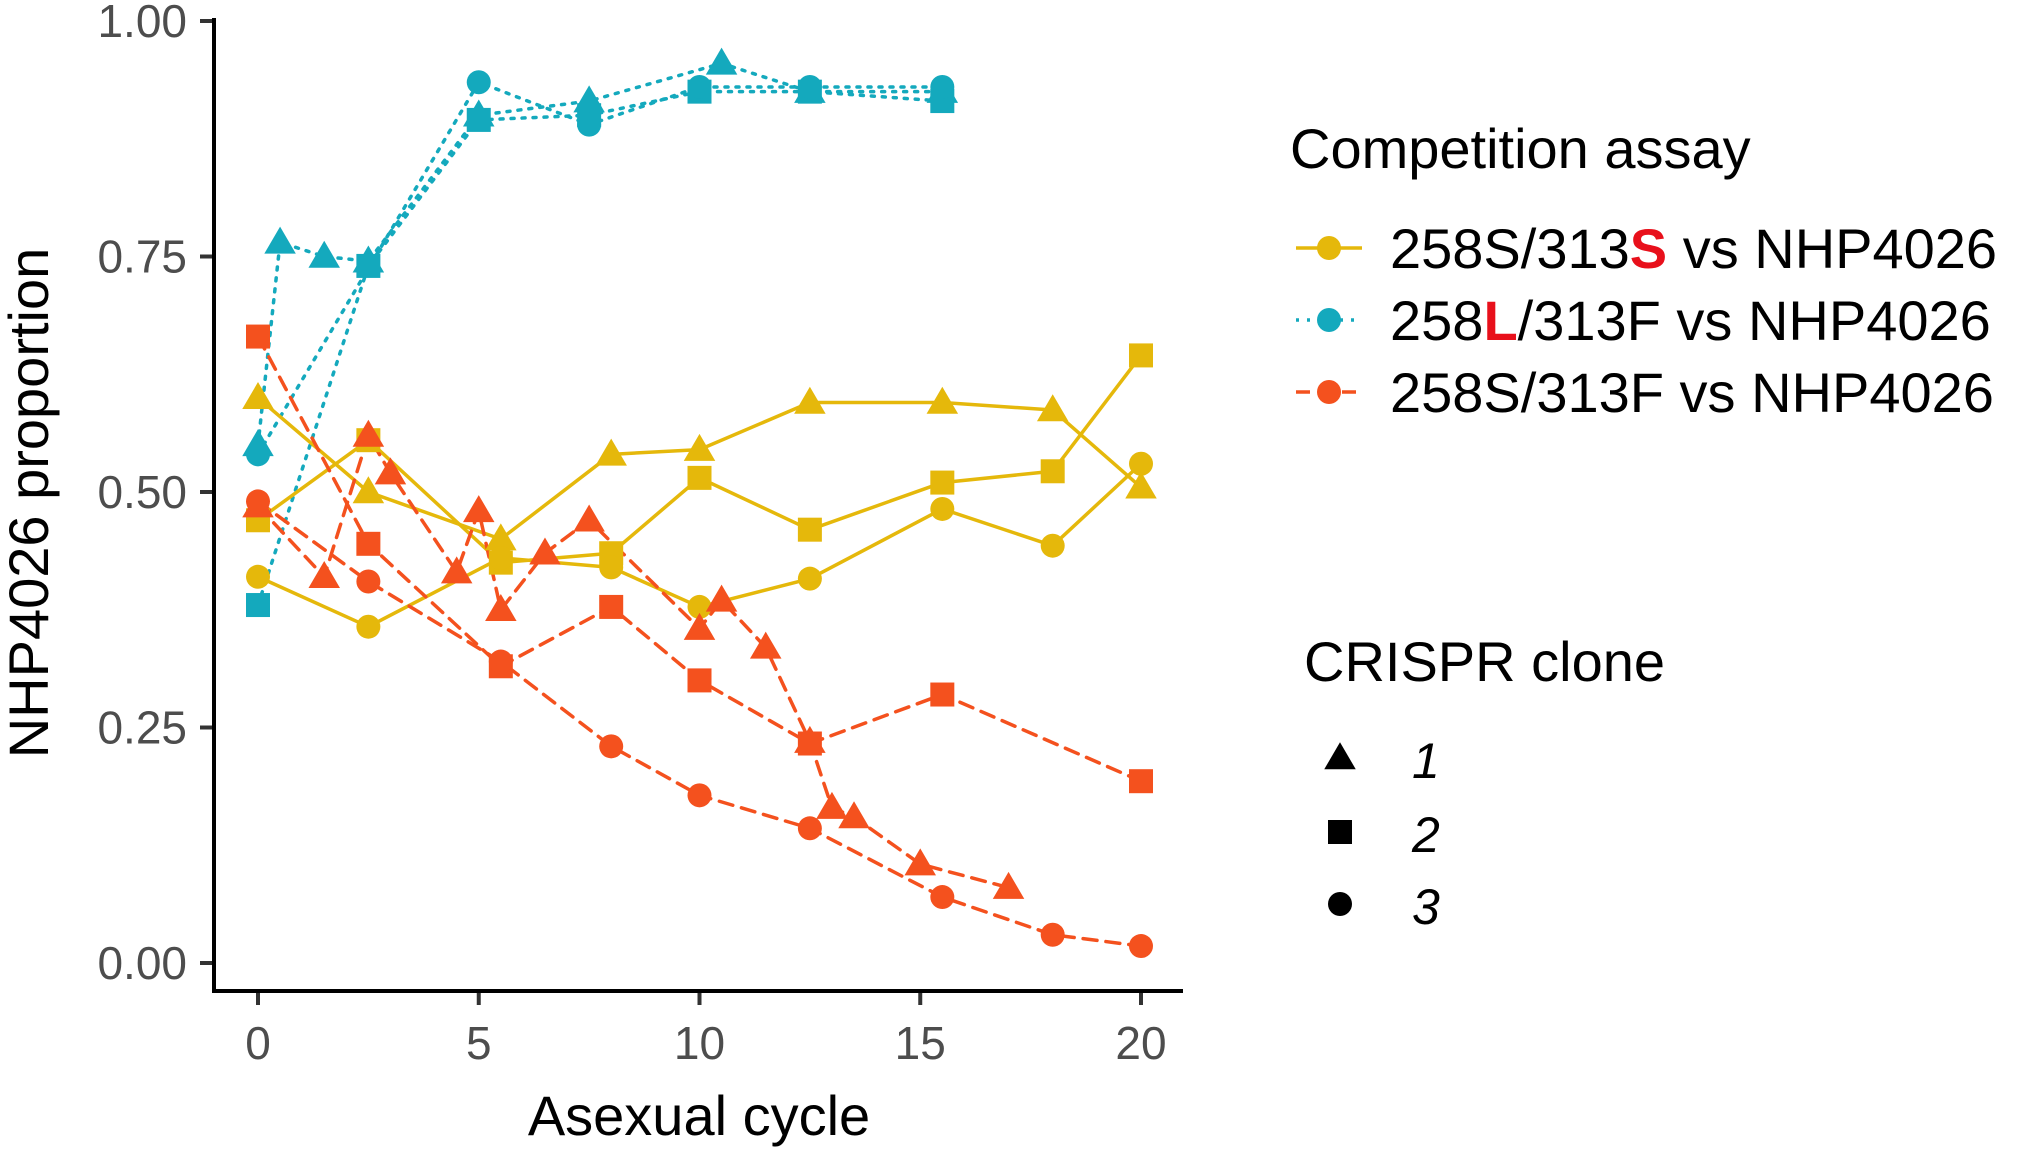 The height and width of the screenshot is (1151, 2021). Describe the element at coordinates (1329, 392) in the screenshot. I see `legend-marker-orange` at that location.